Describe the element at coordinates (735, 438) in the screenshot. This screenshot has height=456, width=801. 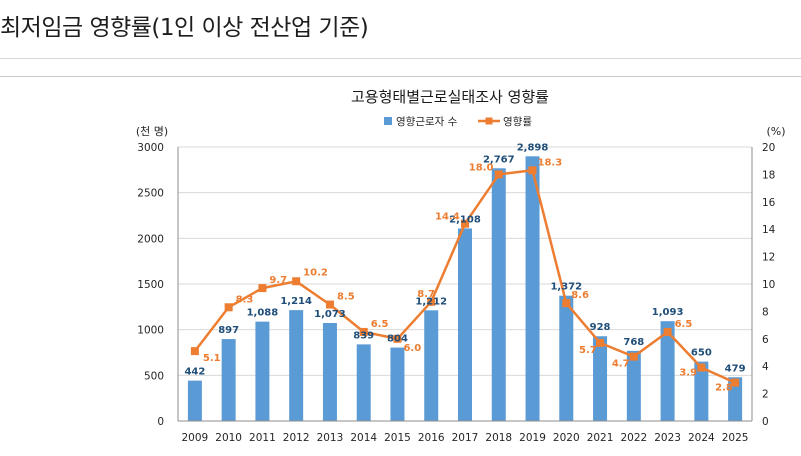
I see `x-tick-label: 2025` at that location.